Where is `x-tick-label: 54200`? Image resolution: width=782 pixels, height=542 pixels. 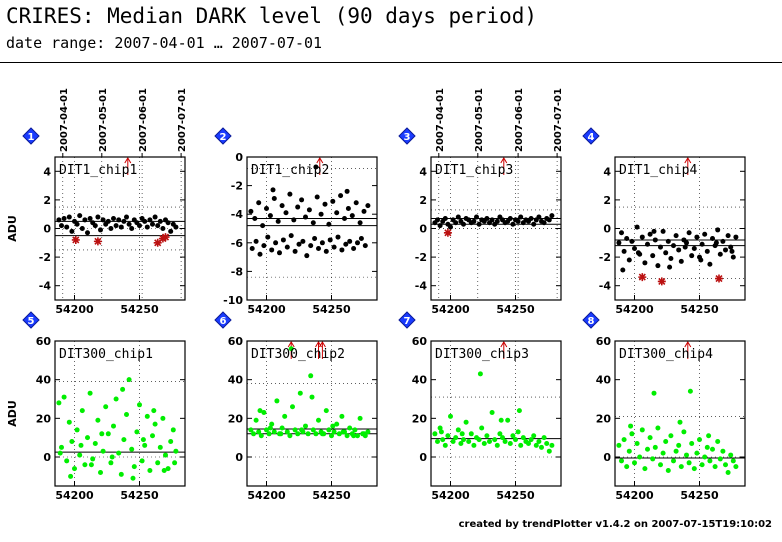
x-tick-label: 54200 is located at coordinates (74, 495).